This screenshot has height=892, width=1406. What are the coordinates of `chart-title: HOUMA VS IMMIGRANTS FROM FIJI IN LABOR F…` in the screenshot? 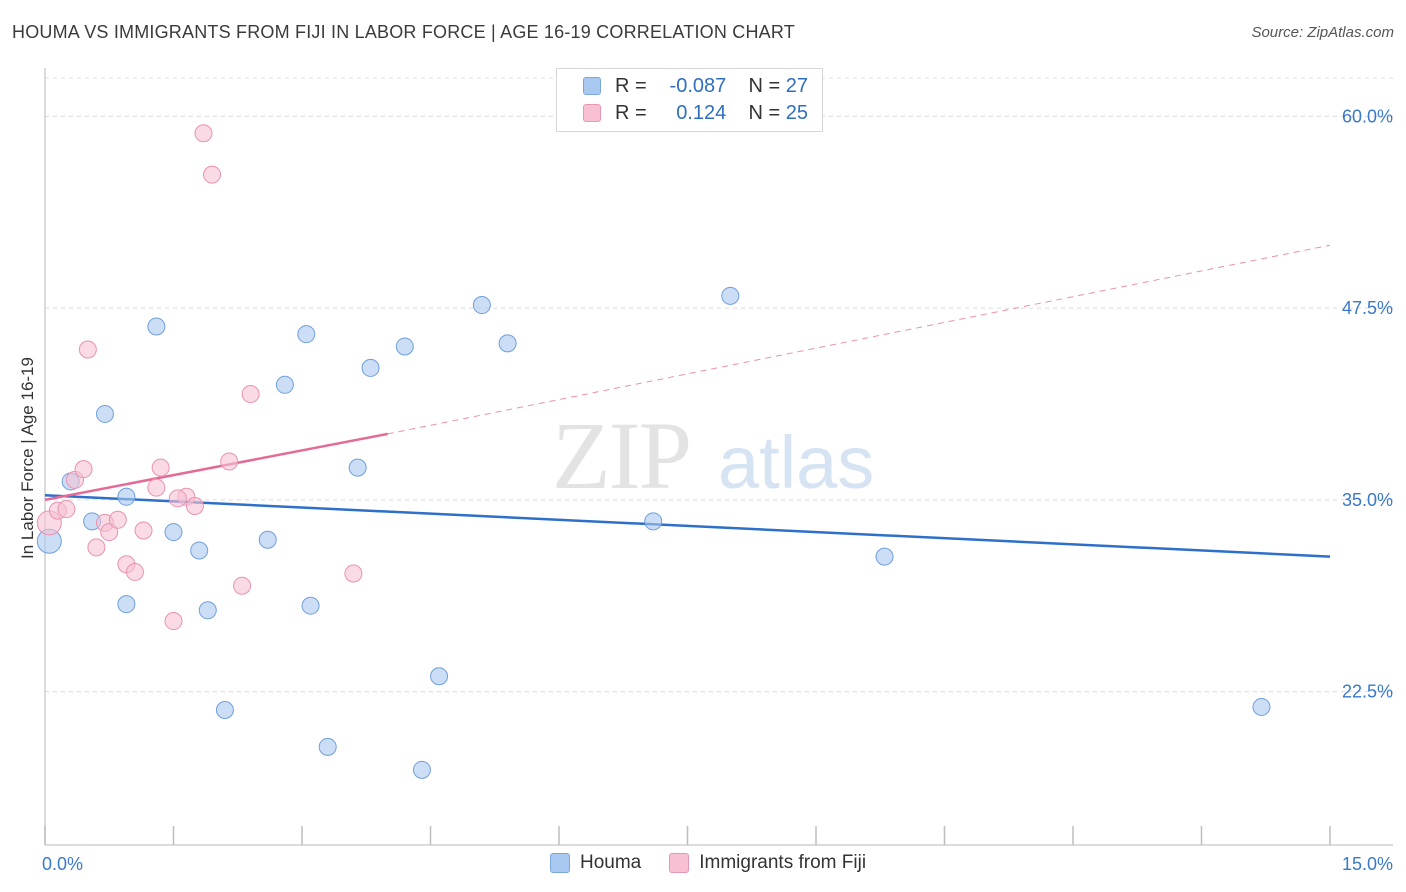 It's located at (403, 32).